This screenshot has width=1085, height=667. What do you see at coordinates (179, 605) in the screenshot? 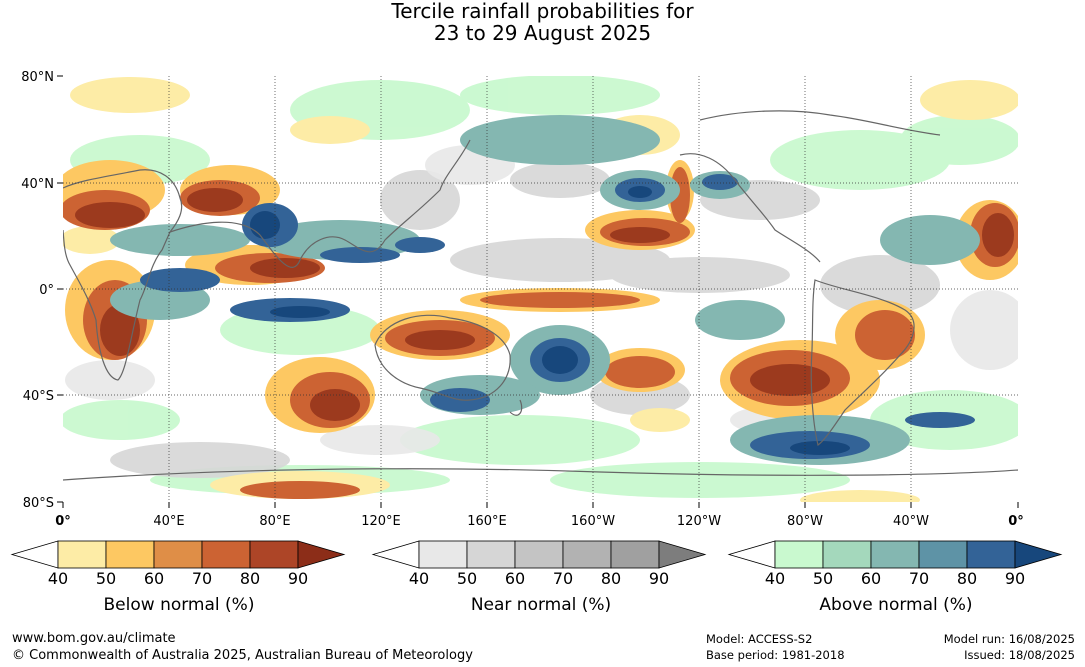
I see `colorbar-caption-below: Below normal (%)` at bounding box center [179, 605].